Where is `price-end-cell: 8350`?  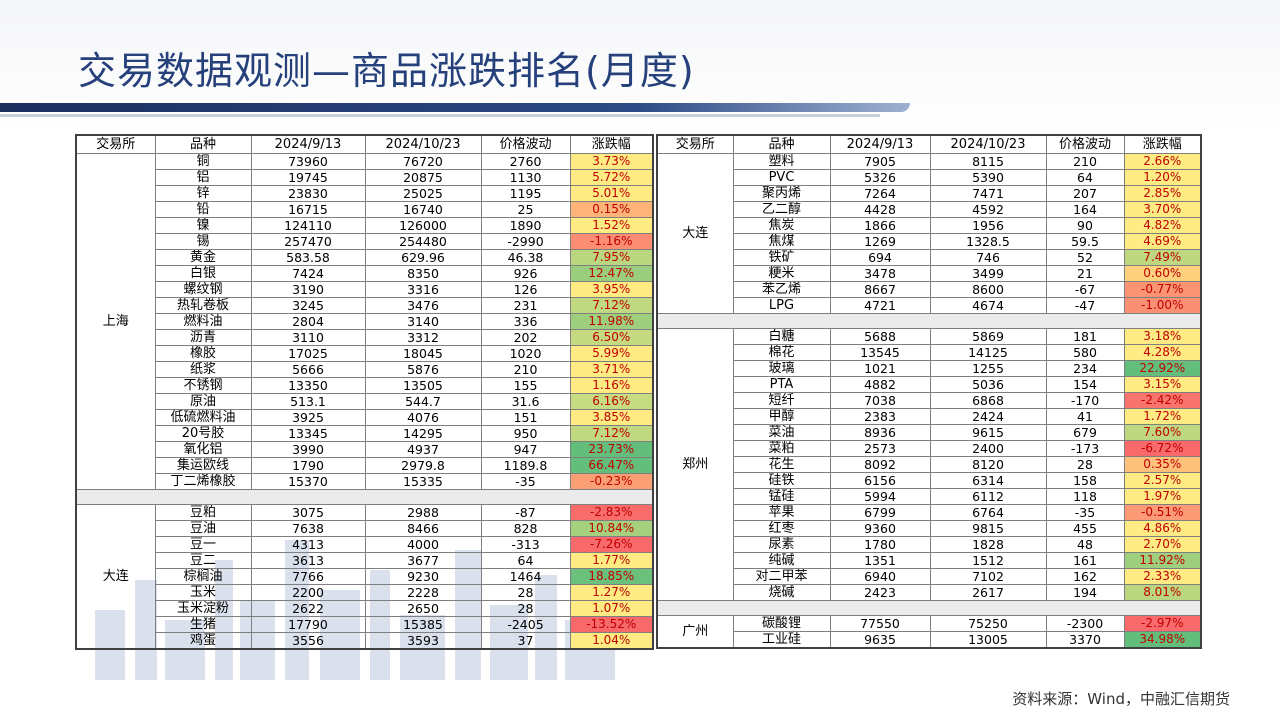
price-end-cell: 8350 is located at coordinates (423, 273).